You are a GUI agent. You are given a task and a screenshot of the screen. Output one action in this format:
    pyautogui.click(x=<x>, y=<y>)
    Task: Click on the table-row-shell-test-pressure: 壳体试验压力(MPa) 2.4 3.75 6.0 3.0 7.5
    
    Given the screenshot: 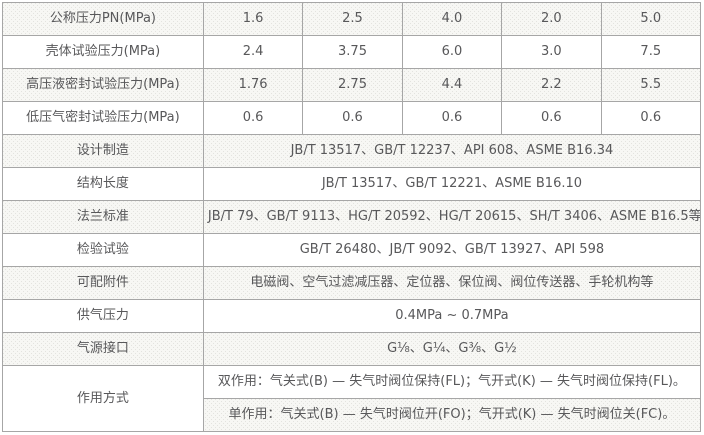 What is the action you would take?
    pyautogui.click(x=352, y=52)
    